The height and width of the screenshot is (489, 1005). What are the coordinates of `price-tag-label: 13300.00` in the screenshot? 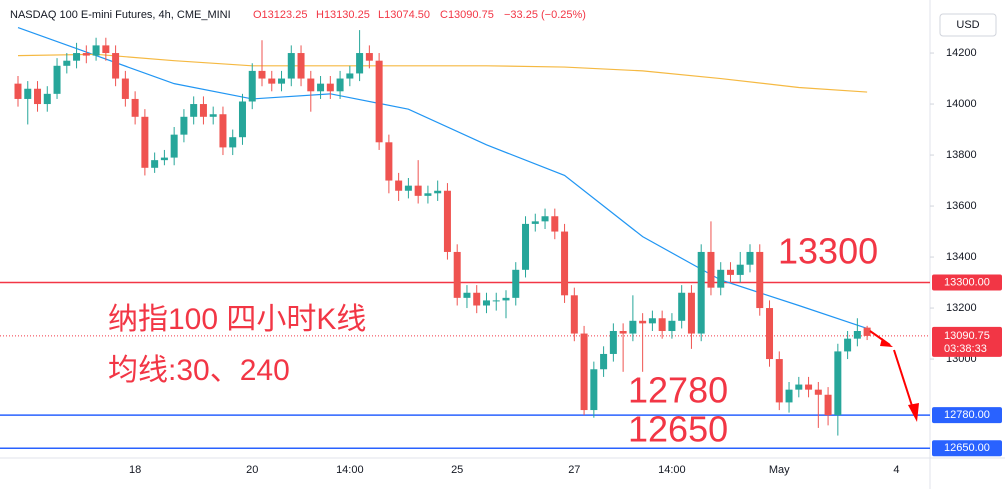 It's located at (967, 282).